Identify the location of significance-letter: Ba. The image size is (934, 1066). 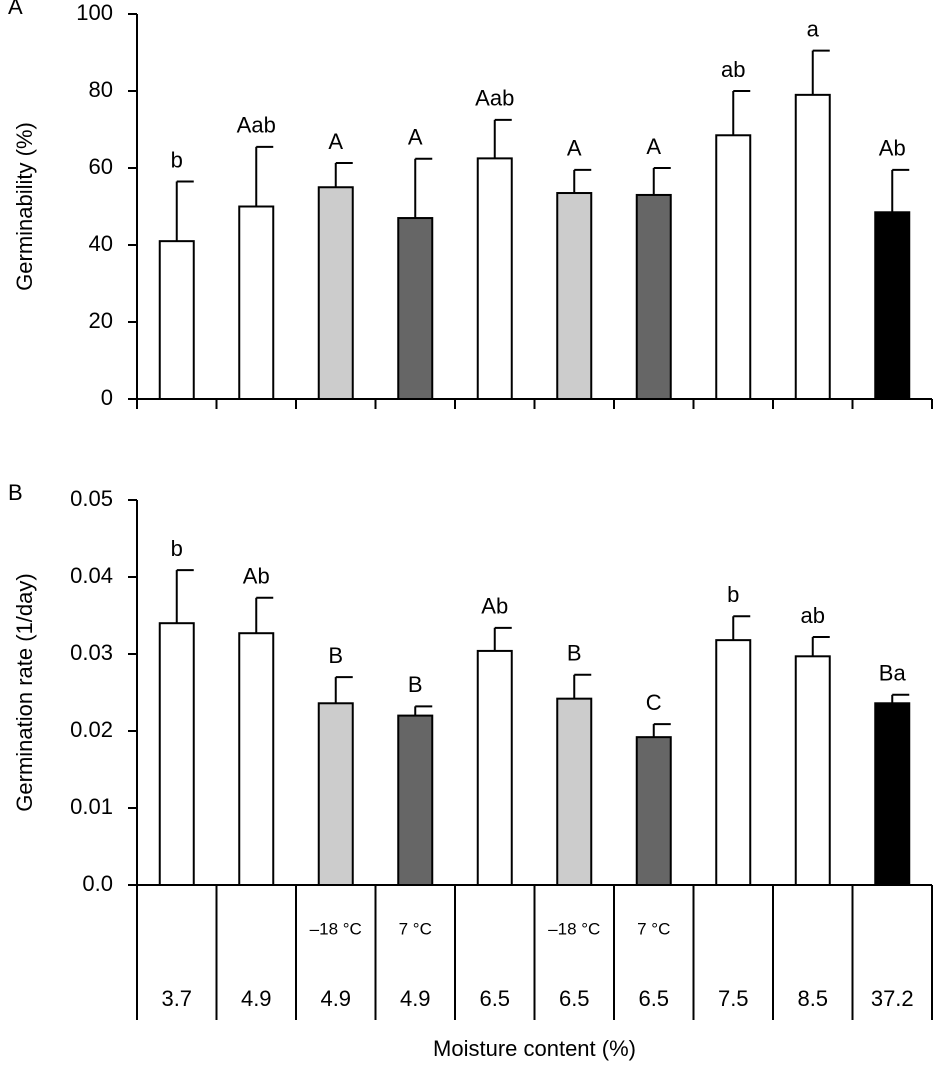
(893, 673).